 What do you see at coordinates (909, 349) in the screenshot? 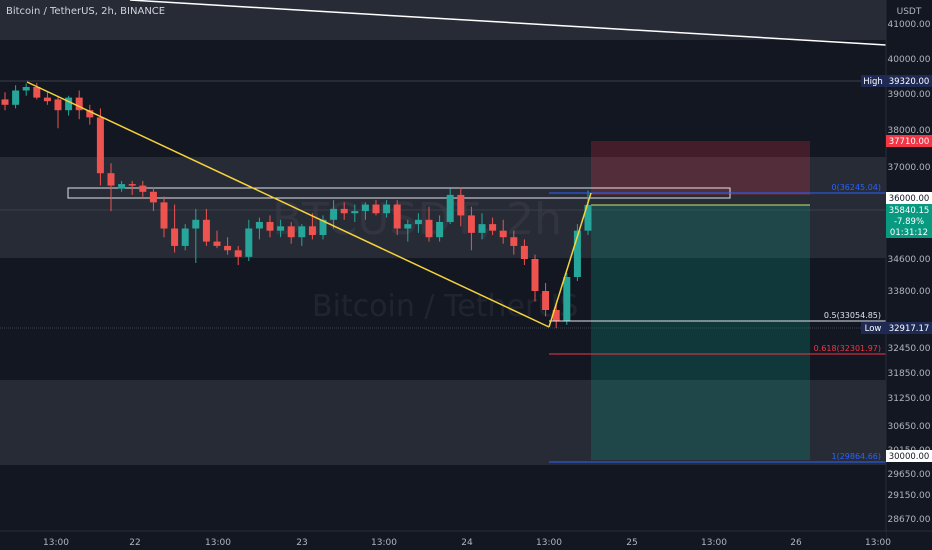
I see `price-axis-tick-label: 32450.00` at bounding box center [909, 349].